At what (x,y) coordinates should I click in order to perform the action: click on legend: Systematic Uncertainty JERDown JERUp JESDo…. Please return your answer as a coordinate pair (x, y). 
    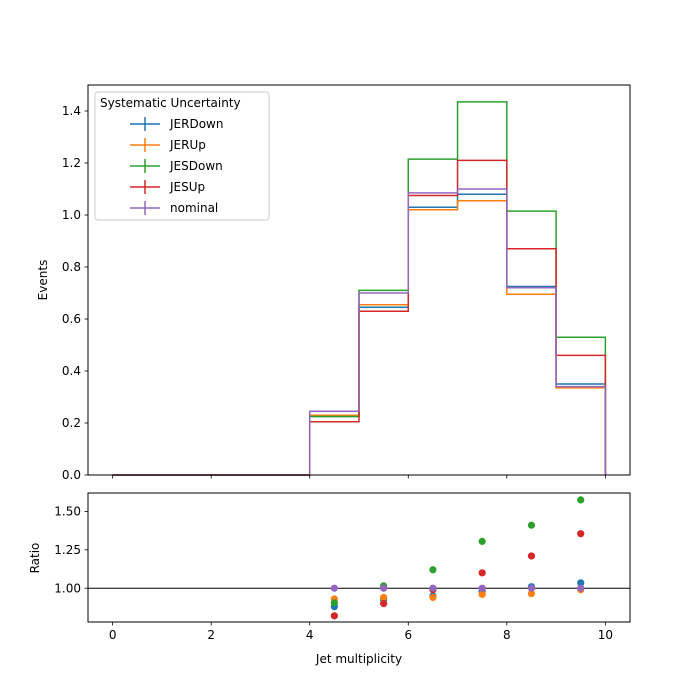
    Looking at the image, I should click on (182, 156).